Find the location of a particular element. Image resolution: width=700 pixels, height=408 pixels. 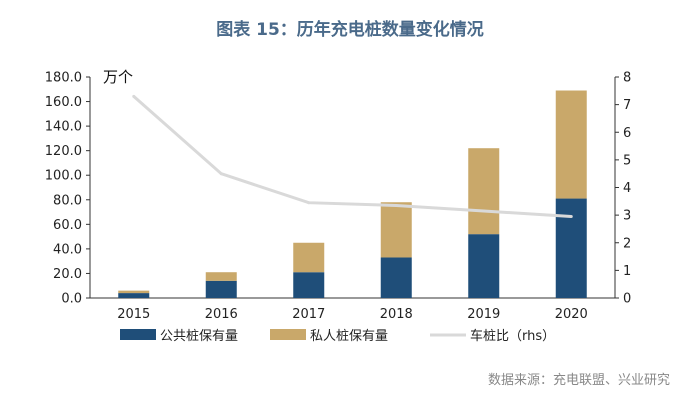

right-tick-label: 8 is located at coordinates (627, 78).